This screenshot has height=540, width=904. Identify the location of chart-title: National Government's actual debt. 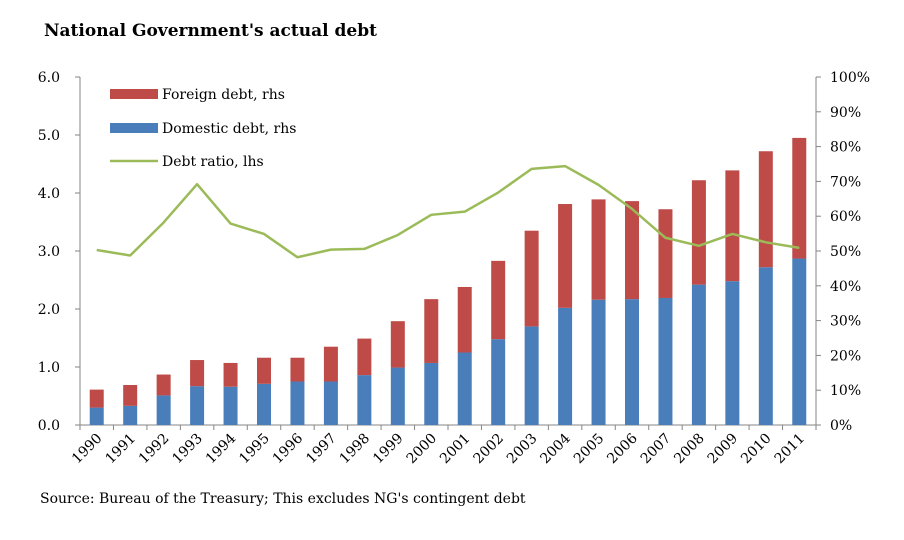
(210, 31).